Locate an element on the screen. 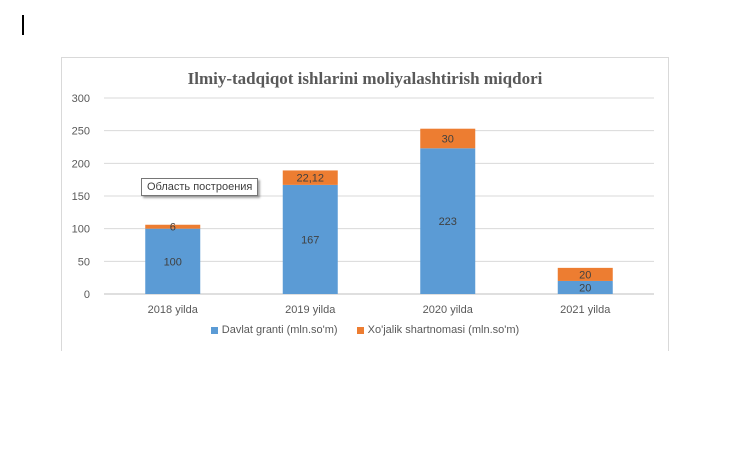 Image resolution: width=729 pixels, height=460 pixels. legend-swatch-xojalik-shartnomasi is located at coordinates (360, 330).